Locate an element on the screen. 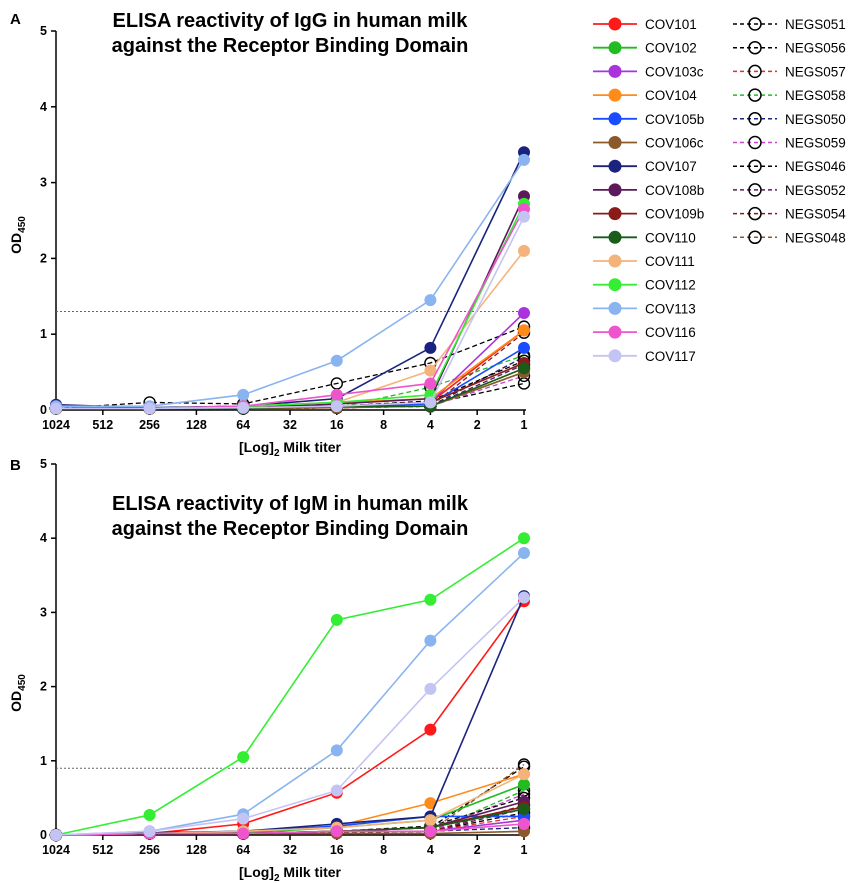 Image resolution: width=854 pixels, height=883 pixels. panel-a-x-tick-label: 1 is located at coordinates (524, 425).